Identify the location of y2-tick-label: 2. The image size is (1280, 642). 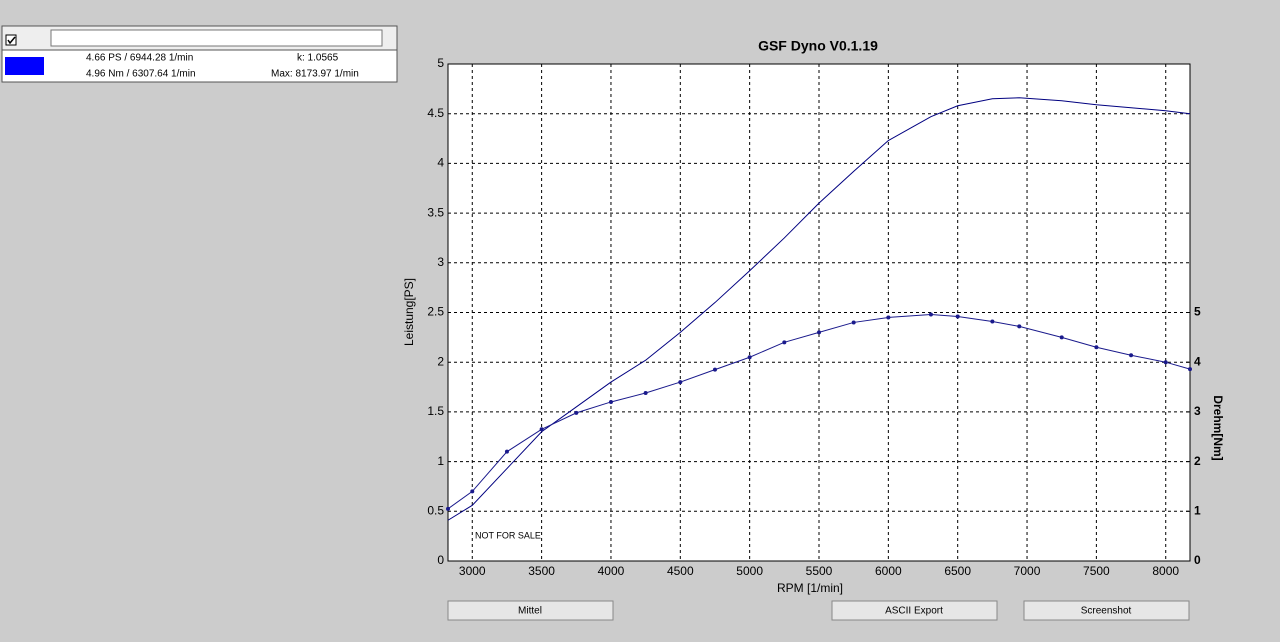
(1197, 461).